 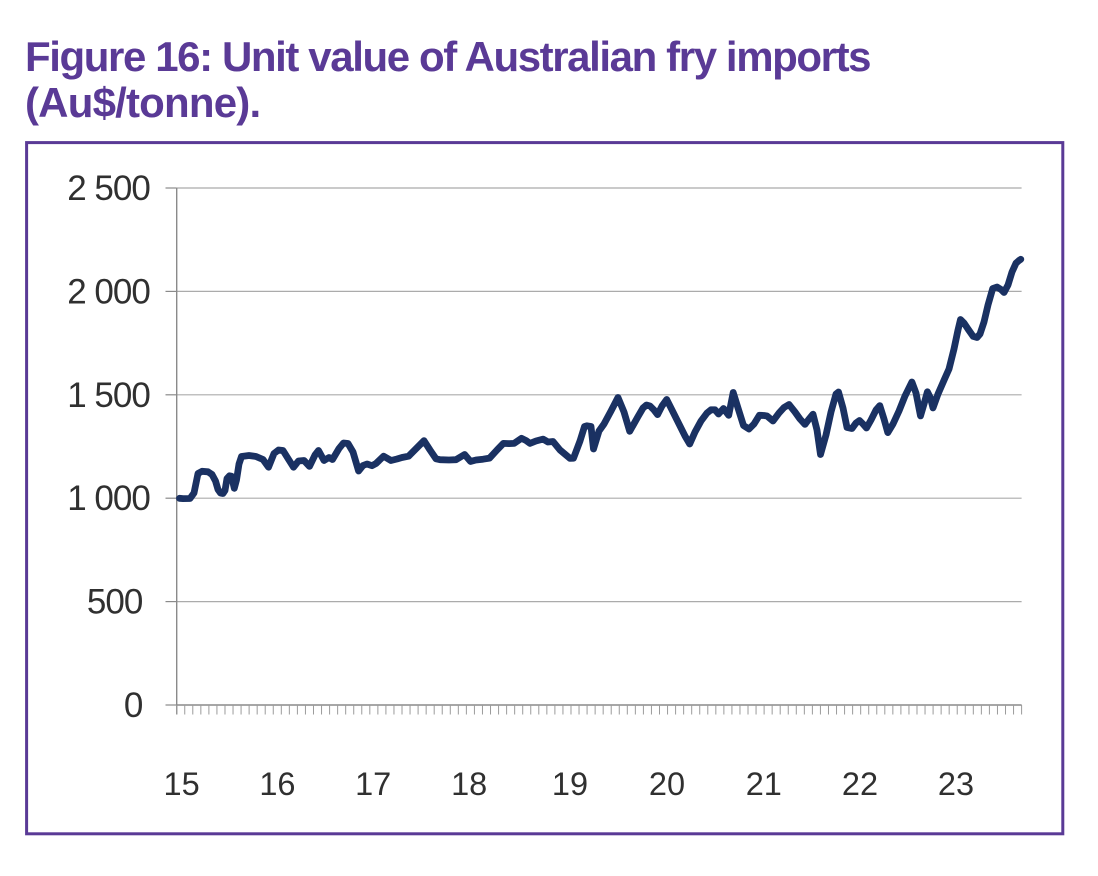 I want to click on svg-text: 15, so click(x=182, y=784).